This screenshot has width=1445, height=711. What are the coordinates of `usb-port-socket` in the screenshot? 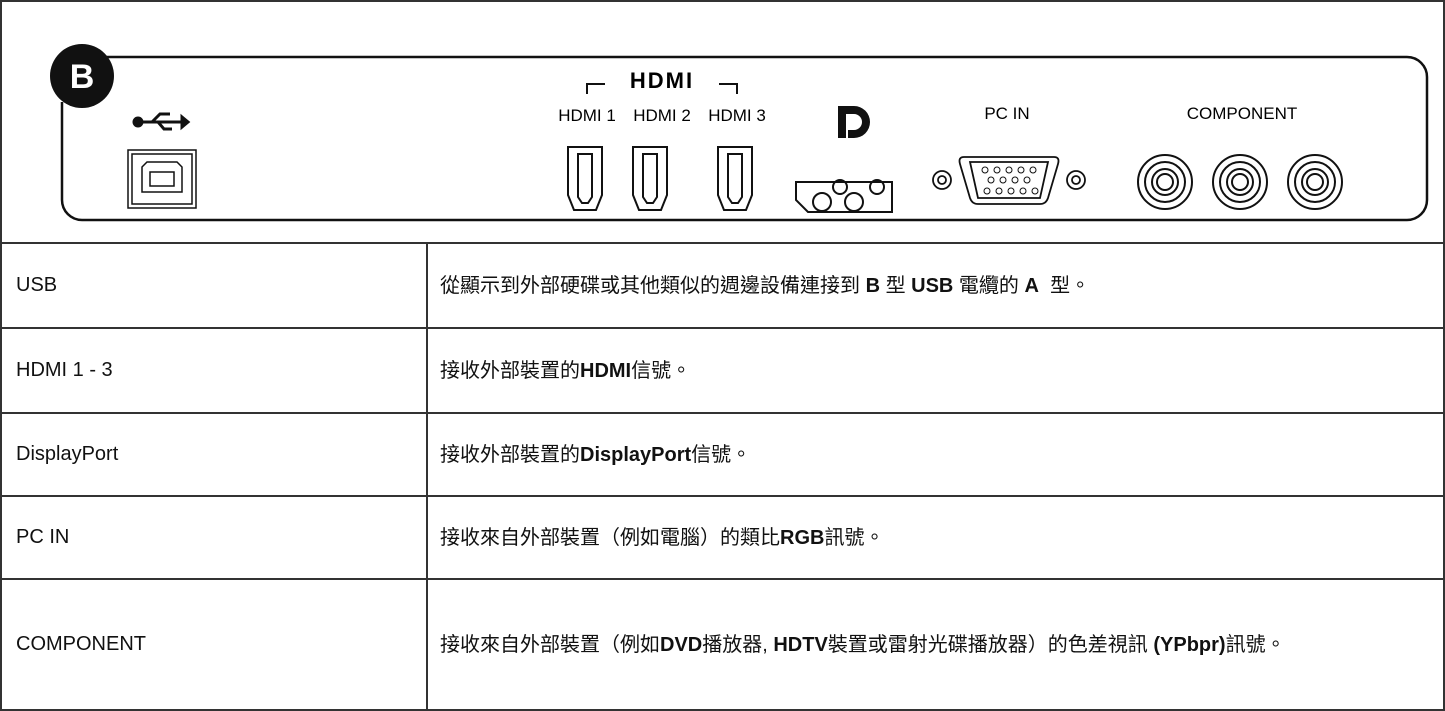 It's located at (162, 177).